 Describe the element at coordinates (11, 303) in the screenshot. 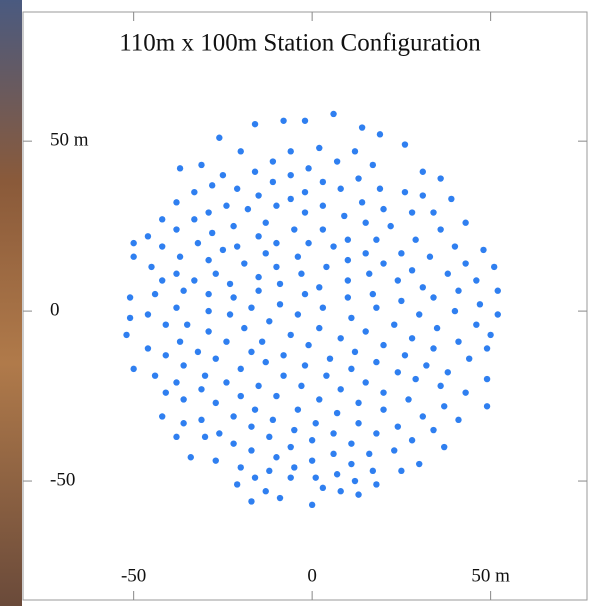

I see `background-strip` at that location.